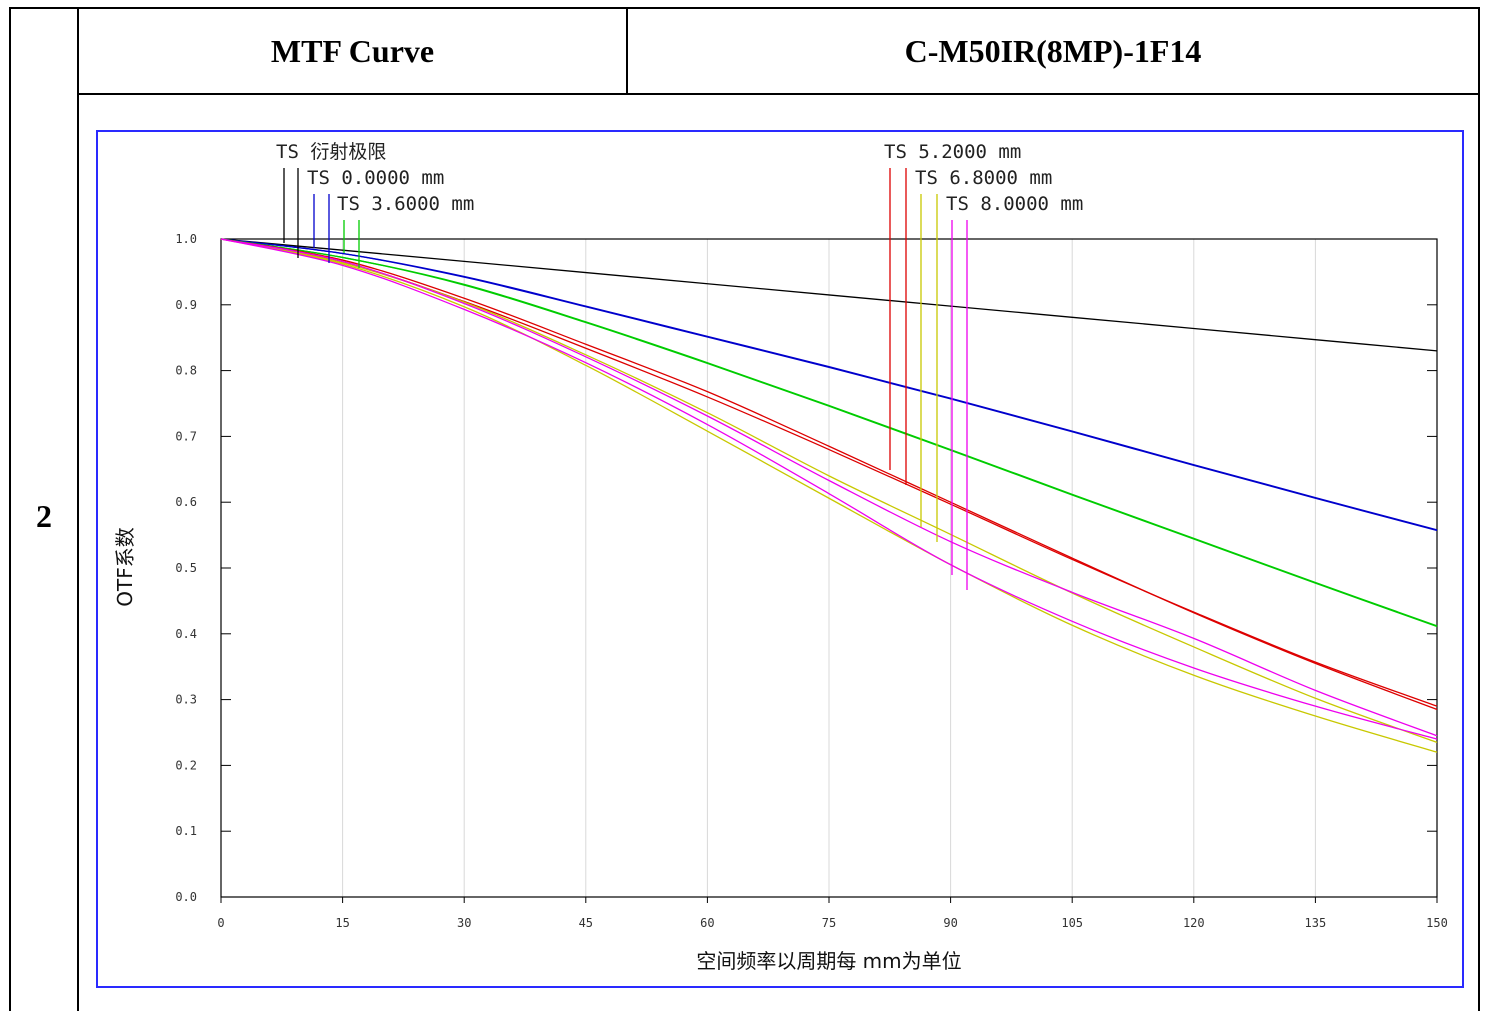  Describe the element at coordinates (828, 961) in the screenshot. I see `x-axis-label: 空间频率以周期每 mm为单位` at that location.